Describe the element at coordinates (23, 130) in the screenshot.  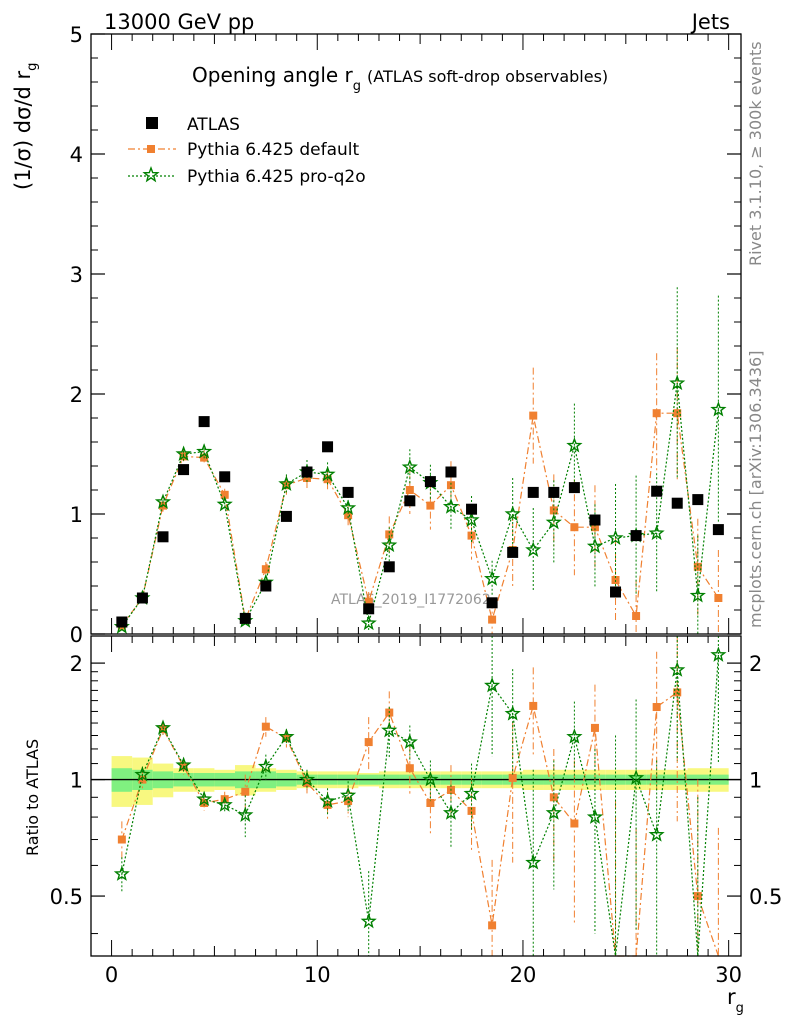
I see `y-axis-label-main: (1/σ) dσ/d r` at that location.